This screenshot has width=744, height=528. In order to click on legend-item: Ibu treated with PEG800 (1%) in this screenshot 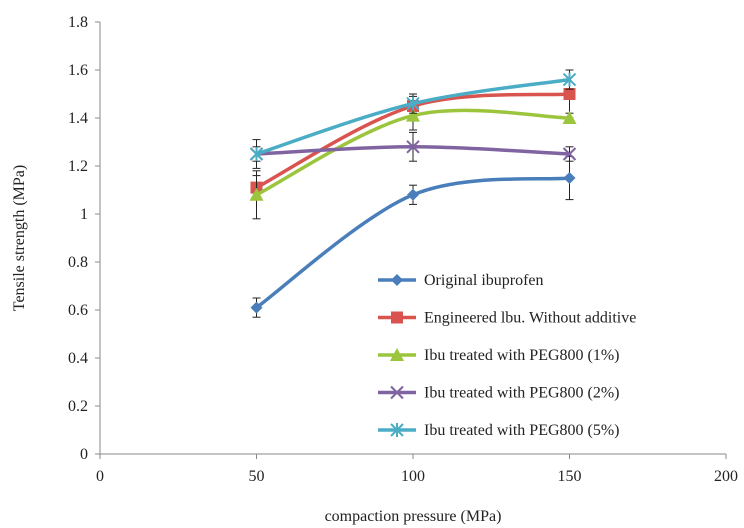, I will do `click(499, 355)`.